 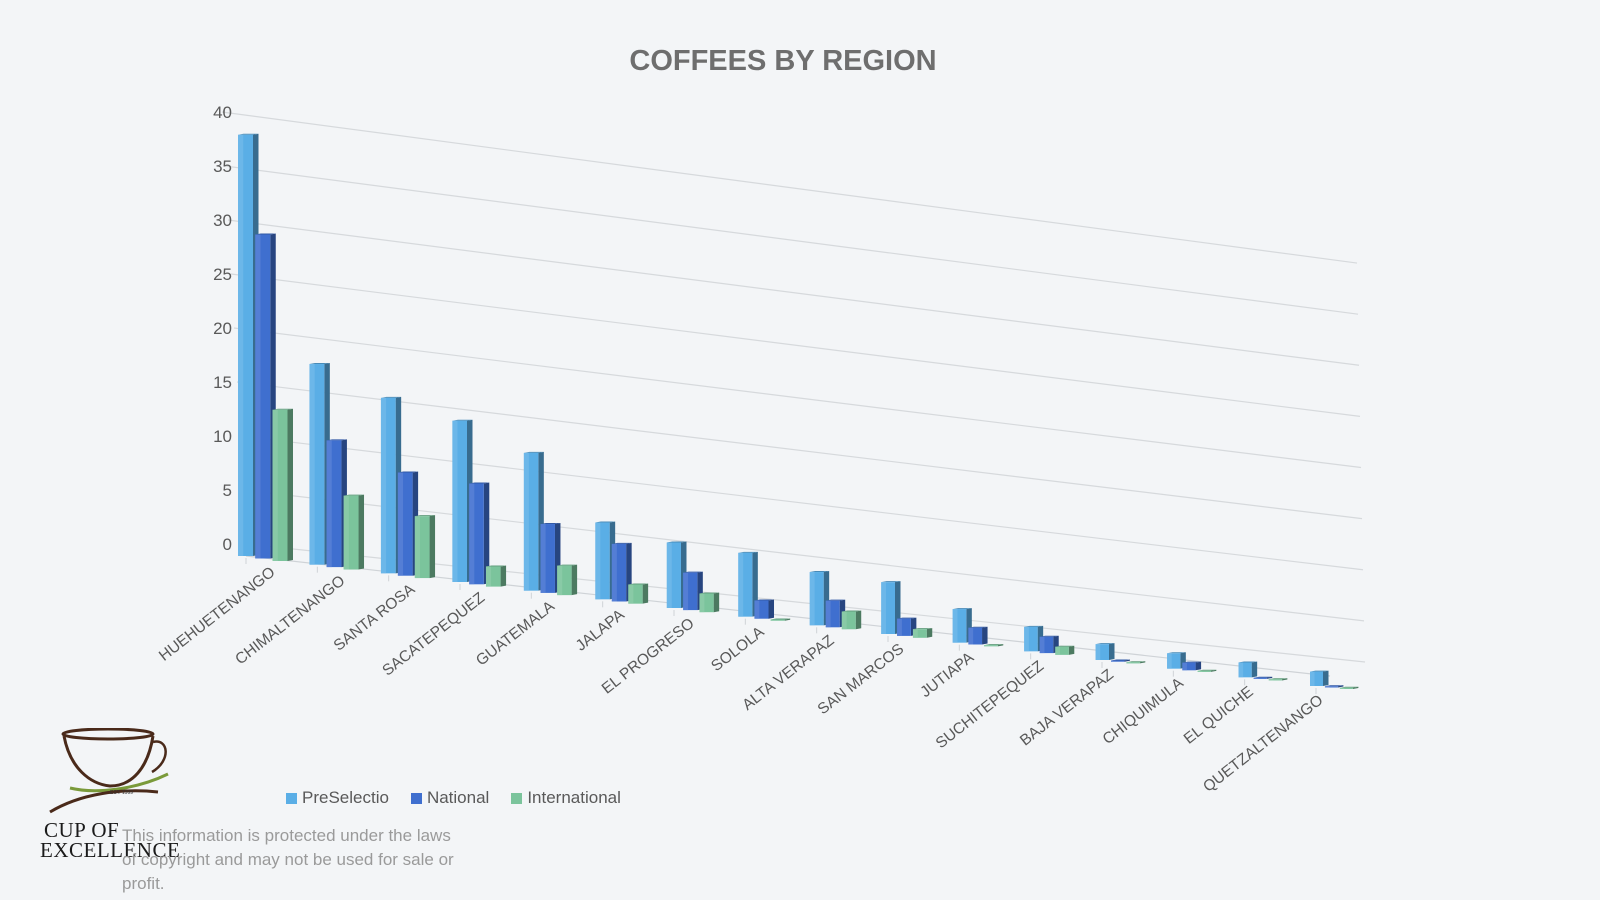 What do you see at coordinates (1278, 679) in the screenshot?
I see `bar-international-el-quiche` at bounding box center [1278, 679].